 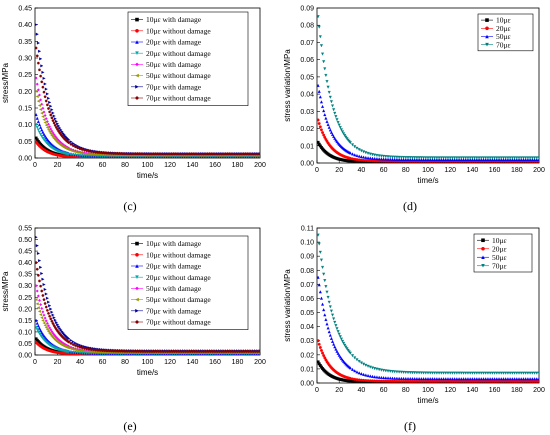 I want to click on caption-e: (e), so click(x=129, y=426).